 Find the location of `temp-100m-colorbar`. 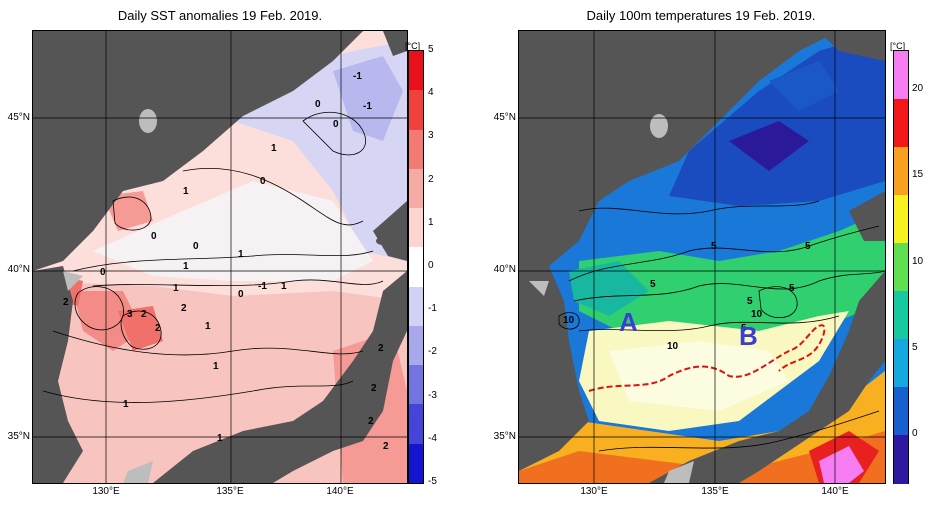

temp-100m-colorbar is located at coordinates (901, 267).